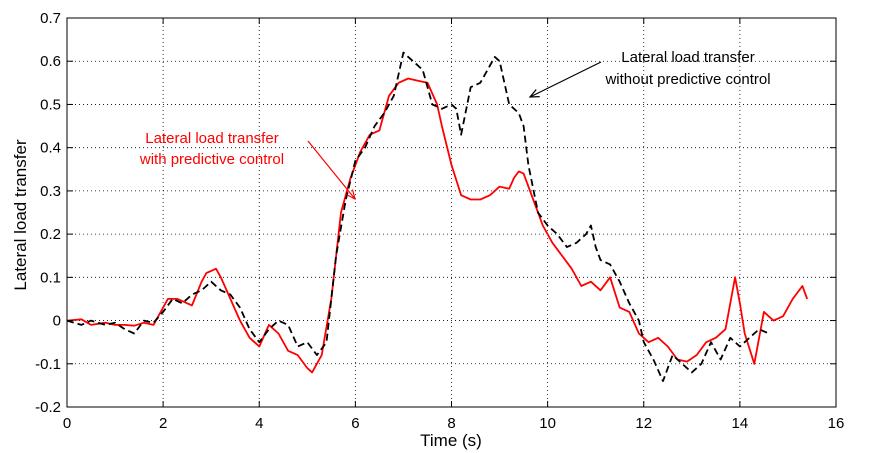  What do you see at coordinates (50, 277) in the screenshot?
I see `y-tick-label: 0.1` at bounding box center [50, 277].